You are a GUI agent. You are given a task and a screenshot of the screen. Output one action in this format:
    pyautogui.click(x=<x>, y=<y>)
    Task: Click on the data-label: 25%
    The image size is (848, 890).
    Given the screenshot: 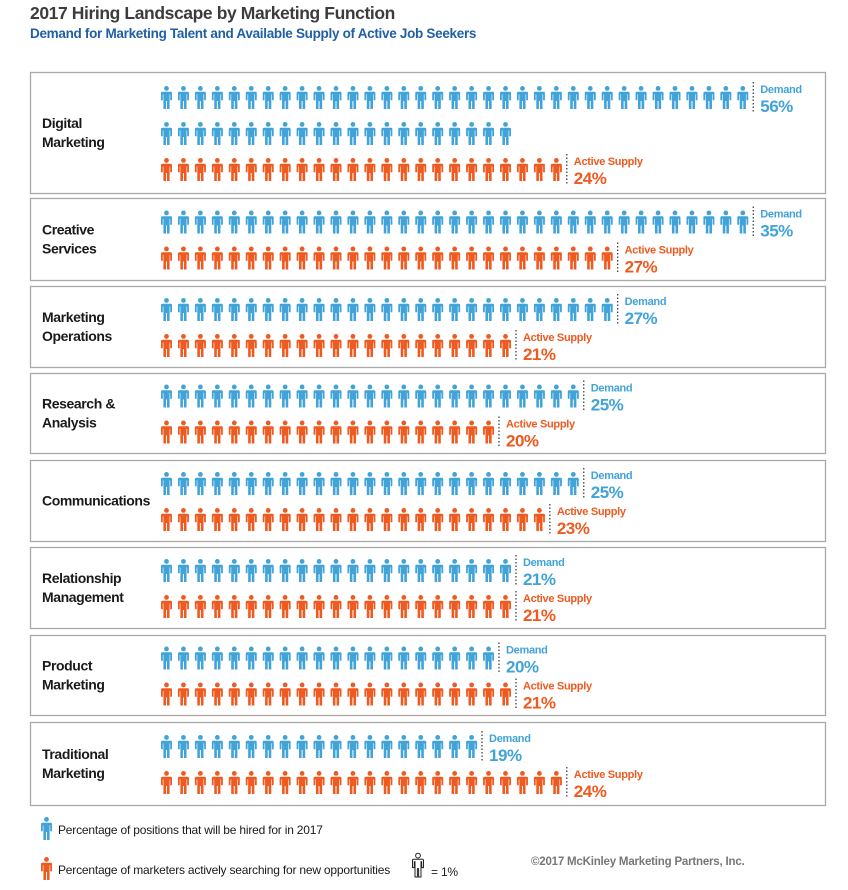 What is the action you would take?
    pyautogui.click(x=607, y=405)
    